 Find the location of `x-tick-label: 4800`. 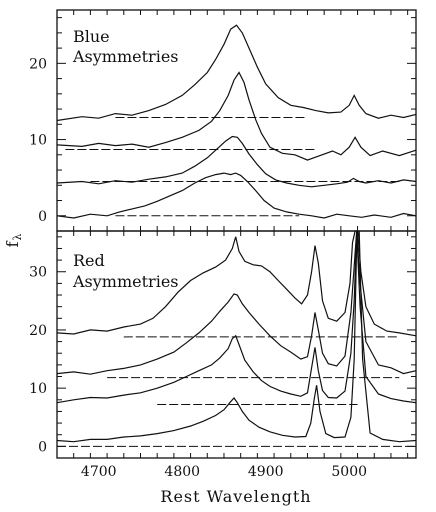

x-tick-label: 4800 is located at coordinates (182, 472).